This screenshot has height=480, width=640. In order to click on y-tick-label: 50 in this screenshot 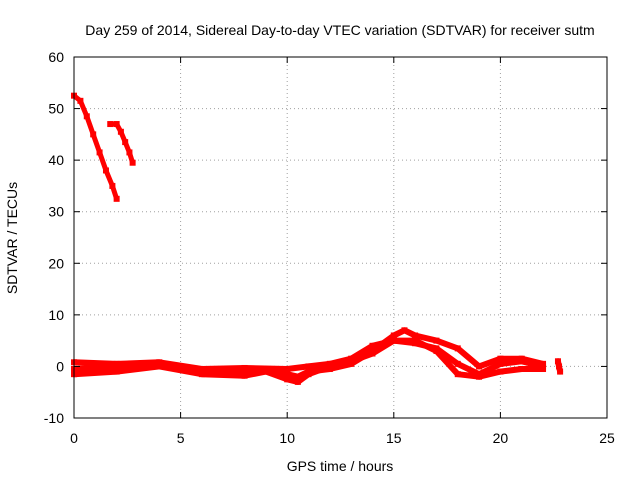, I will do `click(56, 109)`.